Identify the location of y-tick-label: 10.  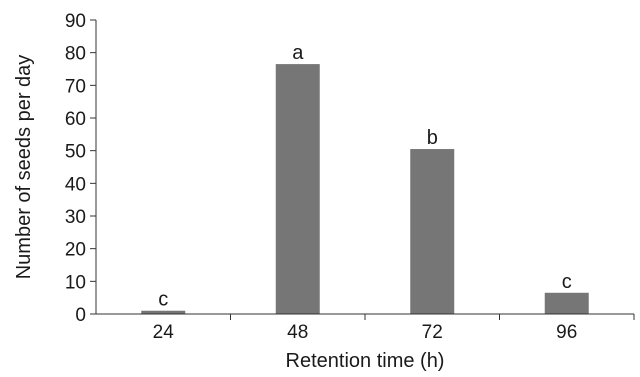
(75, 282).